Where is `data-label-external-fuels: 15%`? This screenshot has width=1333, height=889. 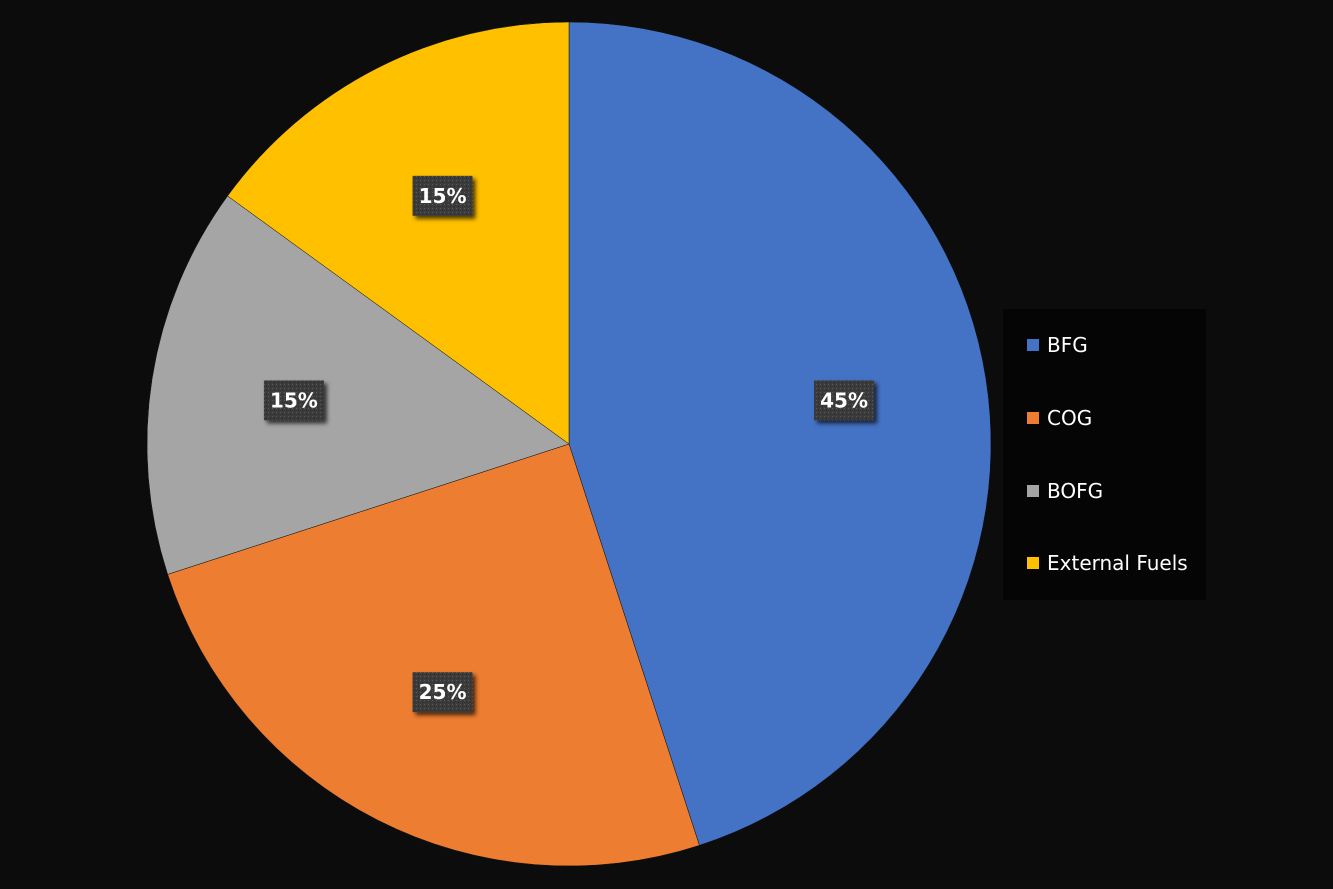
data-label-external-fuels: 15% is located at coordinates (443, 196).